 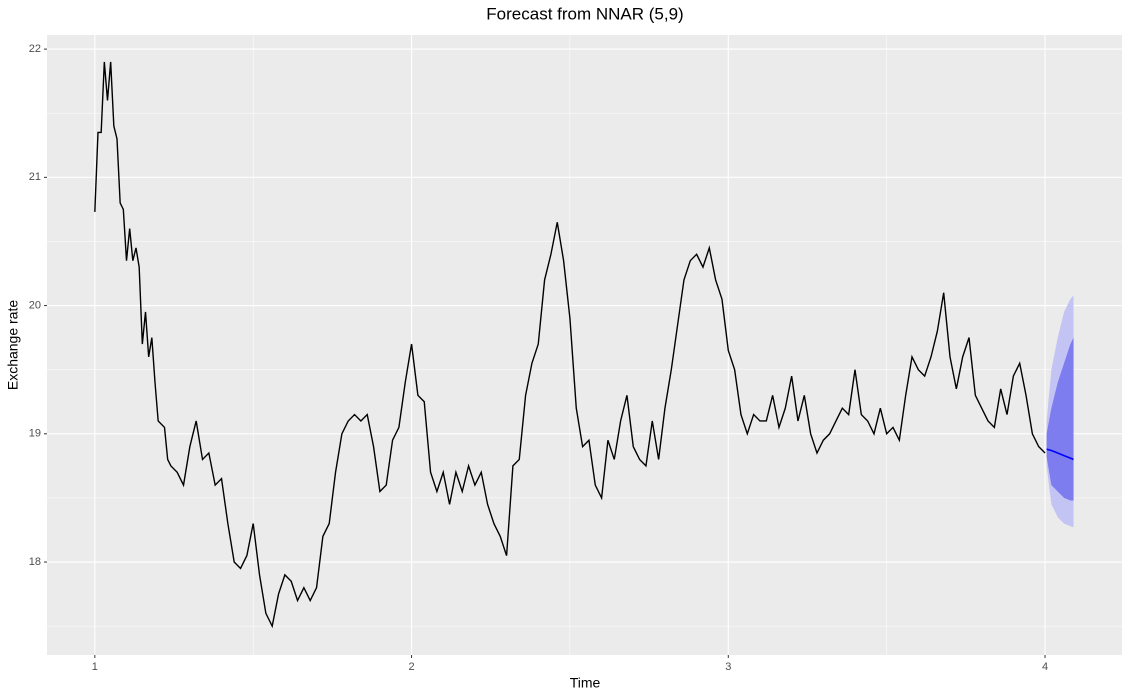 I want to click on forecast-line, so click(x=1060, y=454).